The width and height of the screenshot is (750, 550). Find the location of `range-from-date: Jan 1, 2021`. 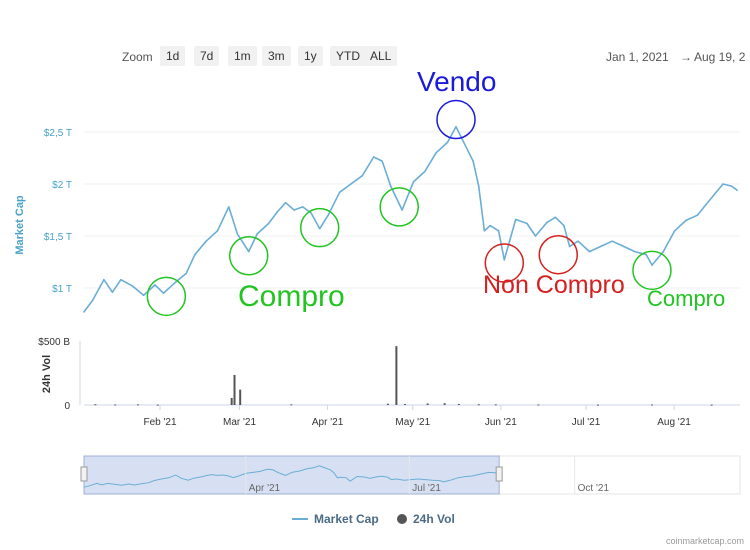

range-from-date: Jan 1, 2021 is located at coordinates (637, 57).